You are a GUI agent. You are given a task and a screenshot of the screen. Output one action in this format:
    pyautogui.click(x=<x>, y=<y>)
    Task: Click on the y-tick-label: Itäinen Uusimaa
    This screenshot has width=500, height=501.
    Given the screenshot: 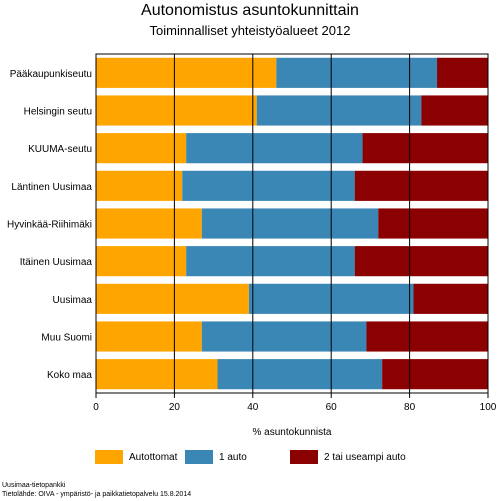 What is the action you would take?
    pyautogui.click(x=56, y=262)
    